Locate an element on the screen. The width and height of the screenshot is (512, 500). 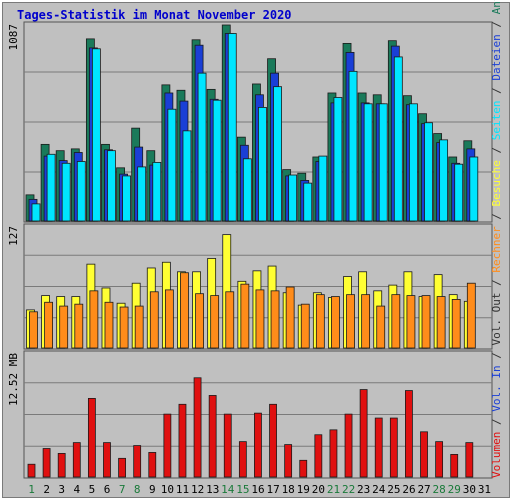
panel-2-y-max-label: 127 is located at coordinates (13, 236).